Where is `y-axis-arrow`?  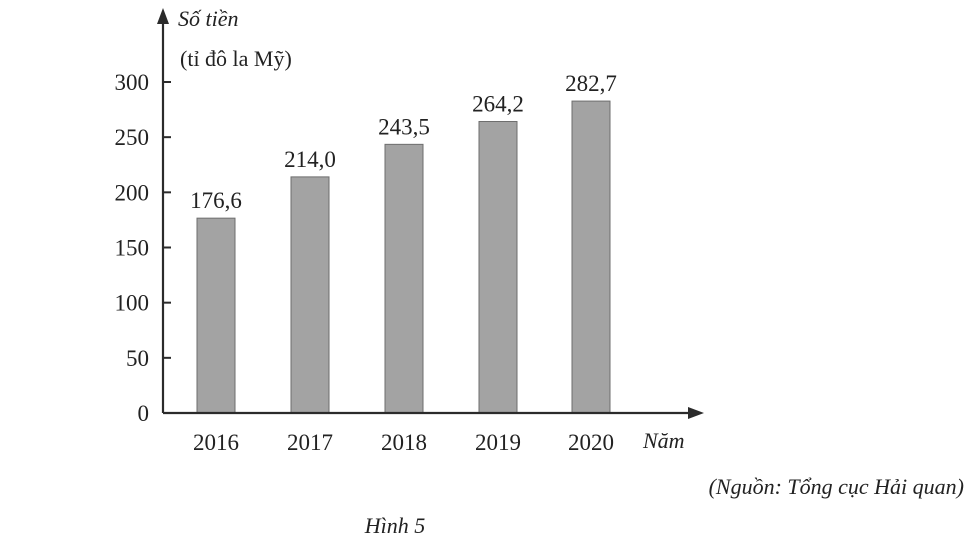
y-axis-arrow is located at coordinates (163, 16).